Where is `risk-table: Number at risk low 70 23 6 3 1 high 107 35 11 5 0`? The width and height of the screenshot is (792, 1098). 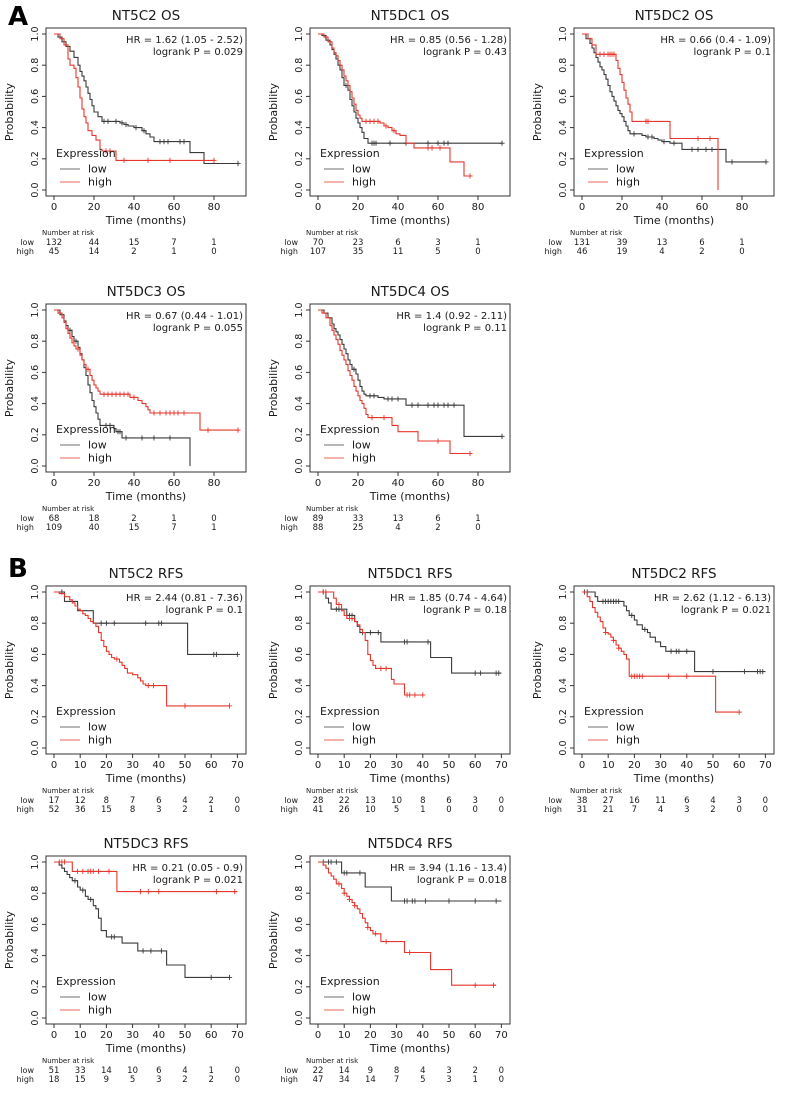
risk-table: Number at risk low 70 23 6 3 1 high 107 35 11 5 0 is located at coordinates (381, 243).